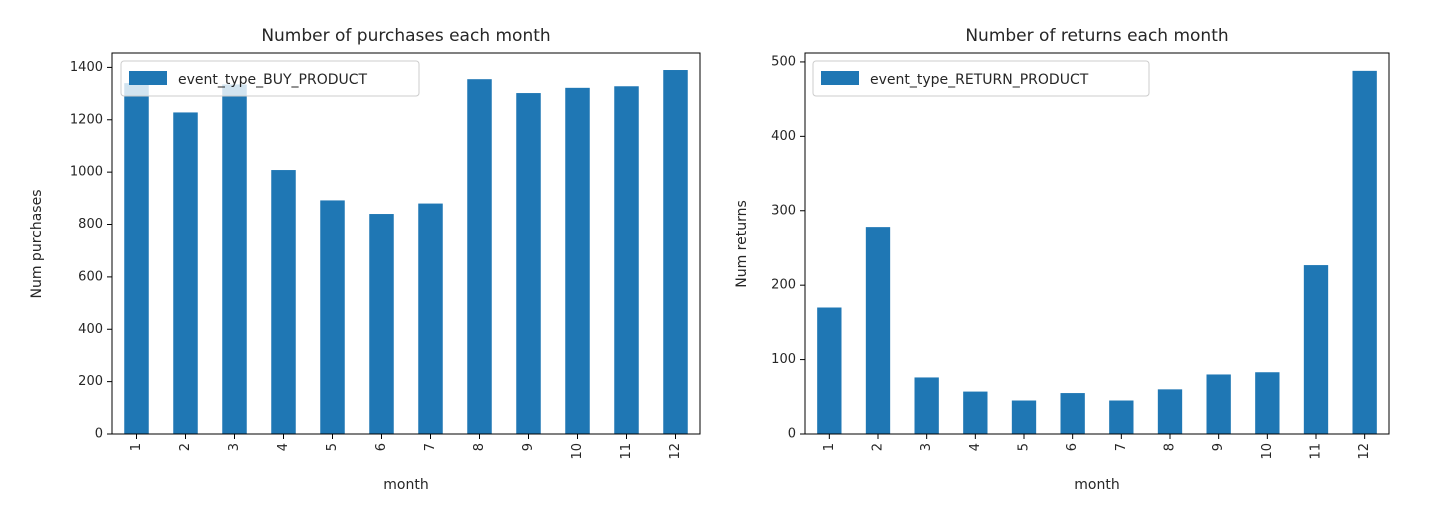  What do you see at coordinates (37, 244) in the screenshot?
I see `y-axis-label: Num purchases` at bounding box center [37, 244].